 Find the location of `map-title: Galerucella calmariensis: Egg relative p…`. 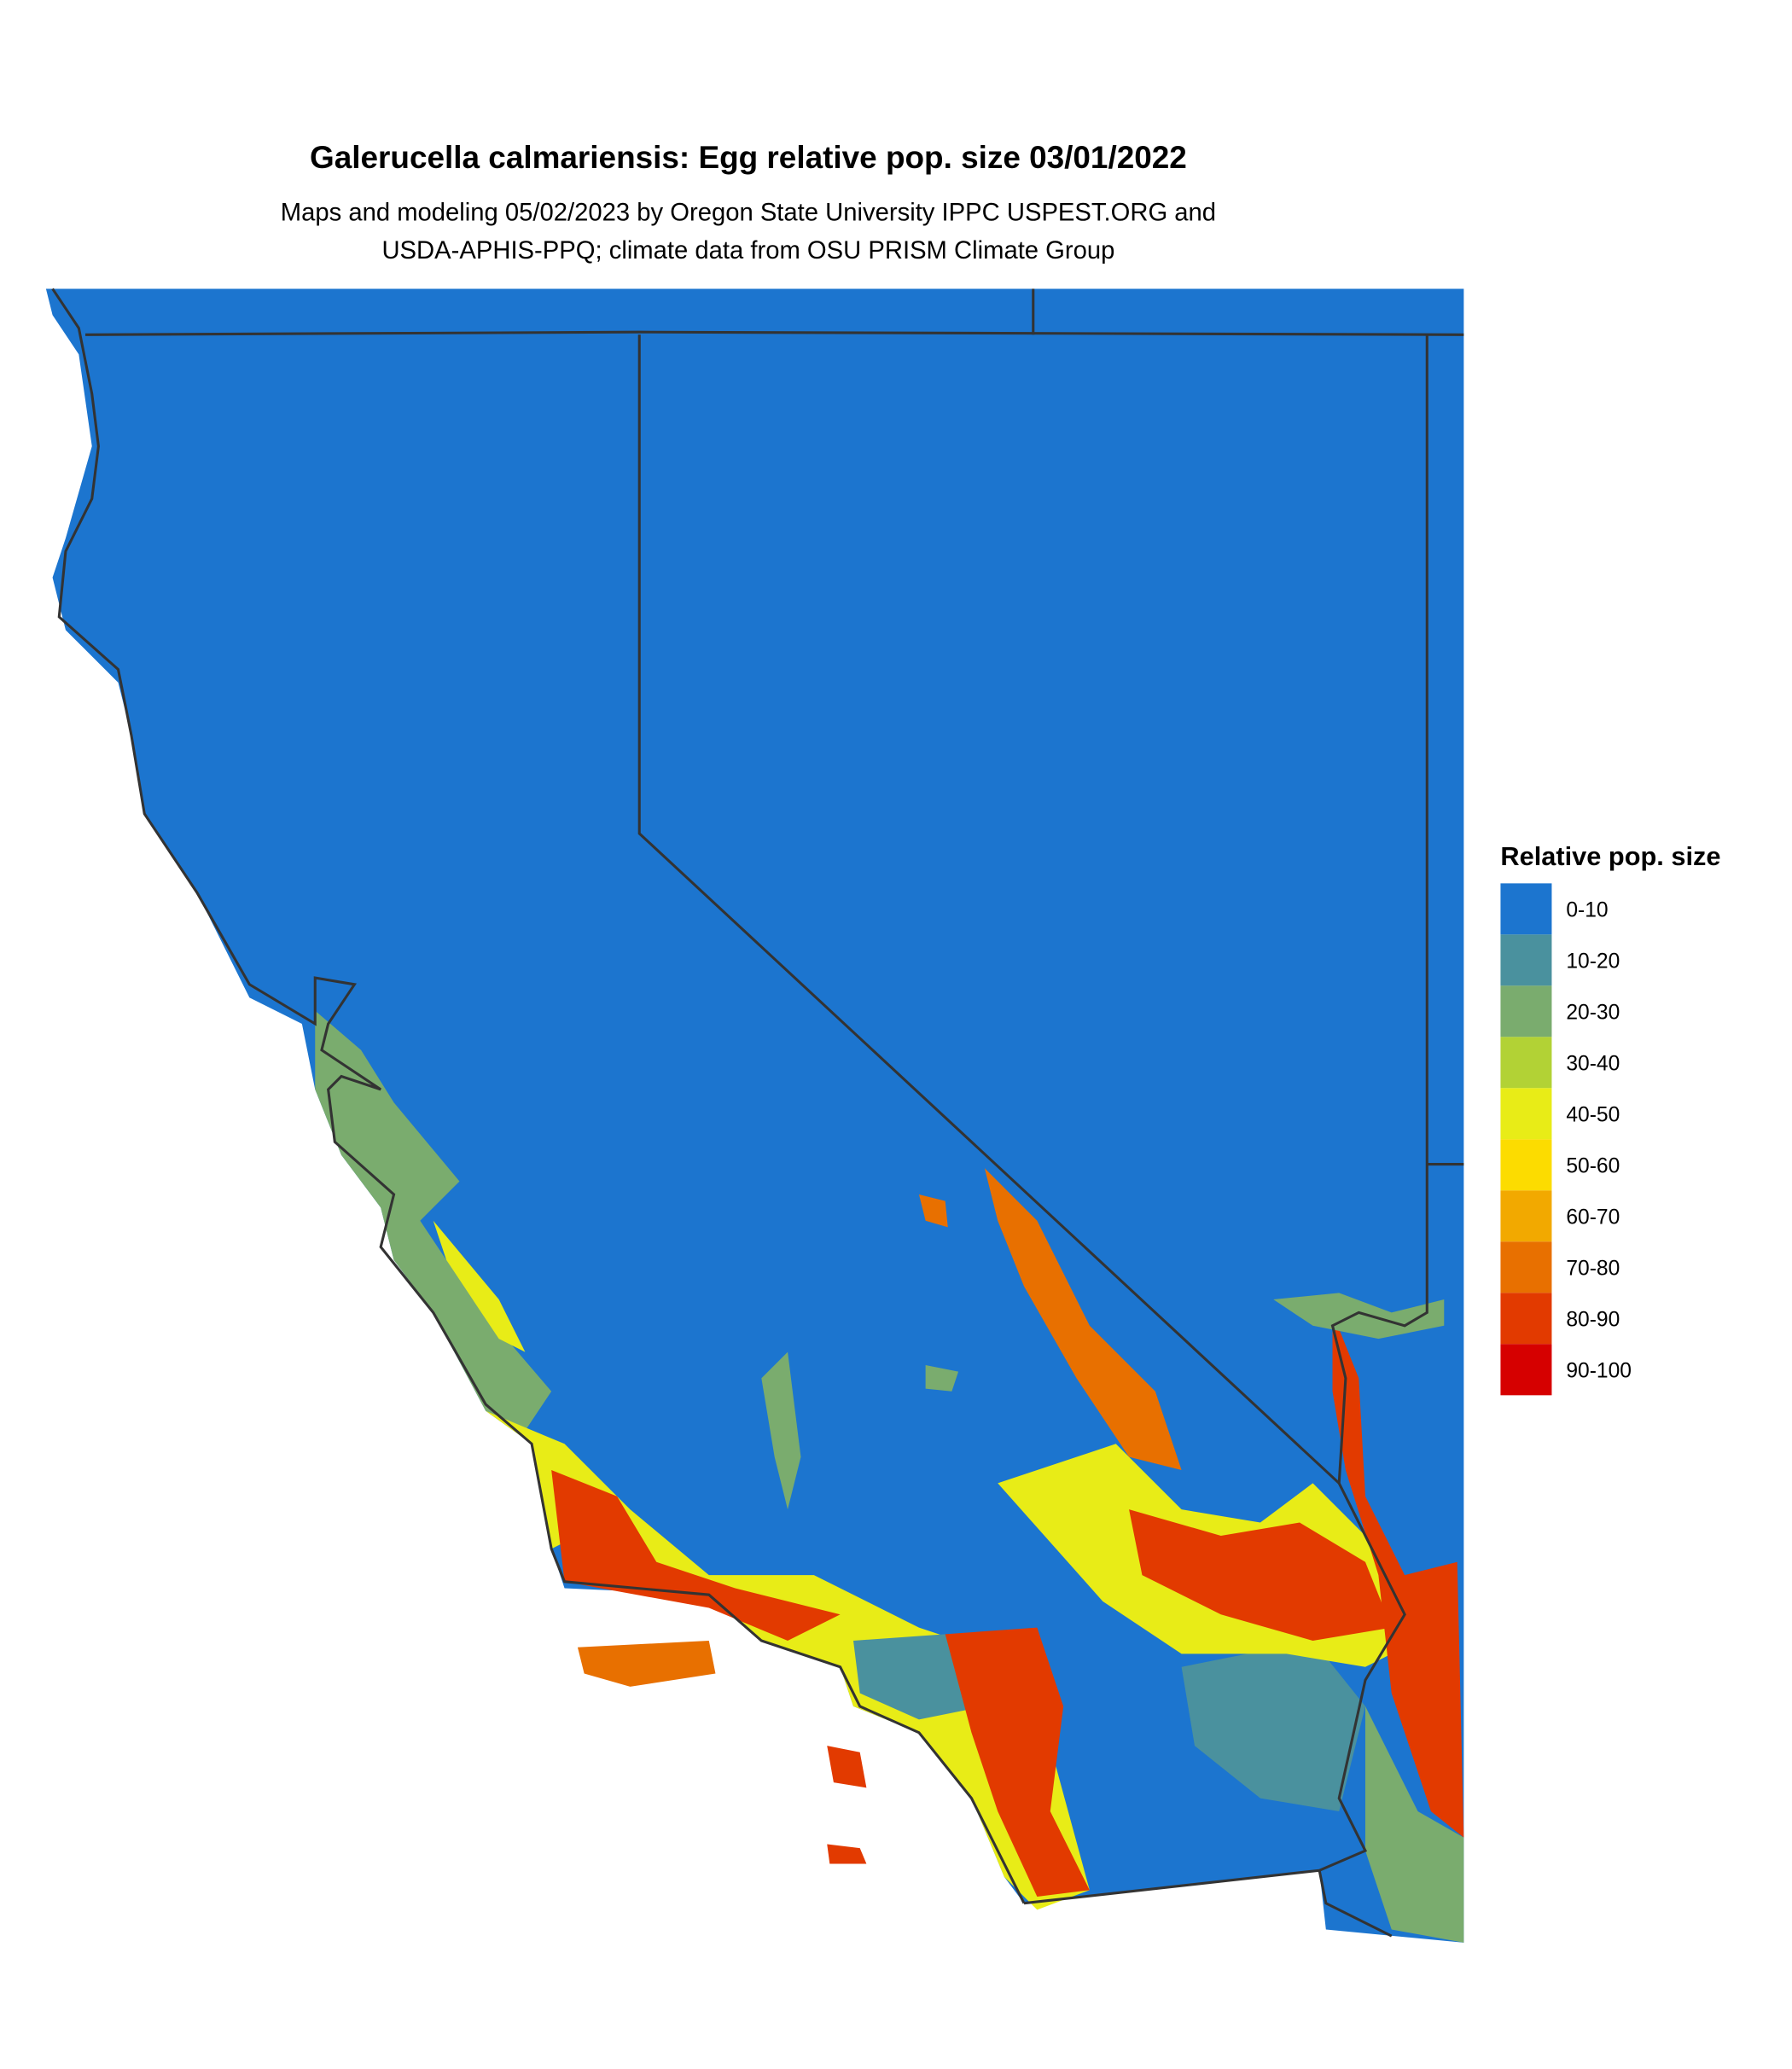

map-title: Galerucella calmariensis: Egg relative p… is located at coordinates (748, 157).